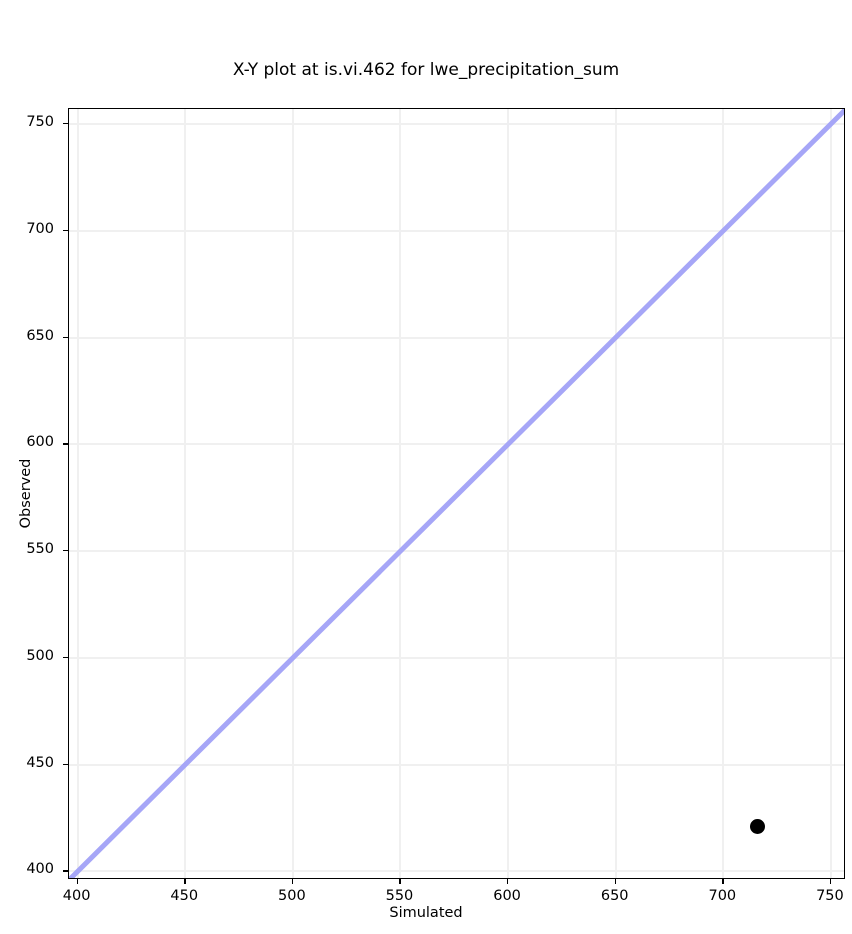 Image resolution: width=852 pixels, height=934 pixels. I want to click on x-tick-label: 750, so click(830, 896).